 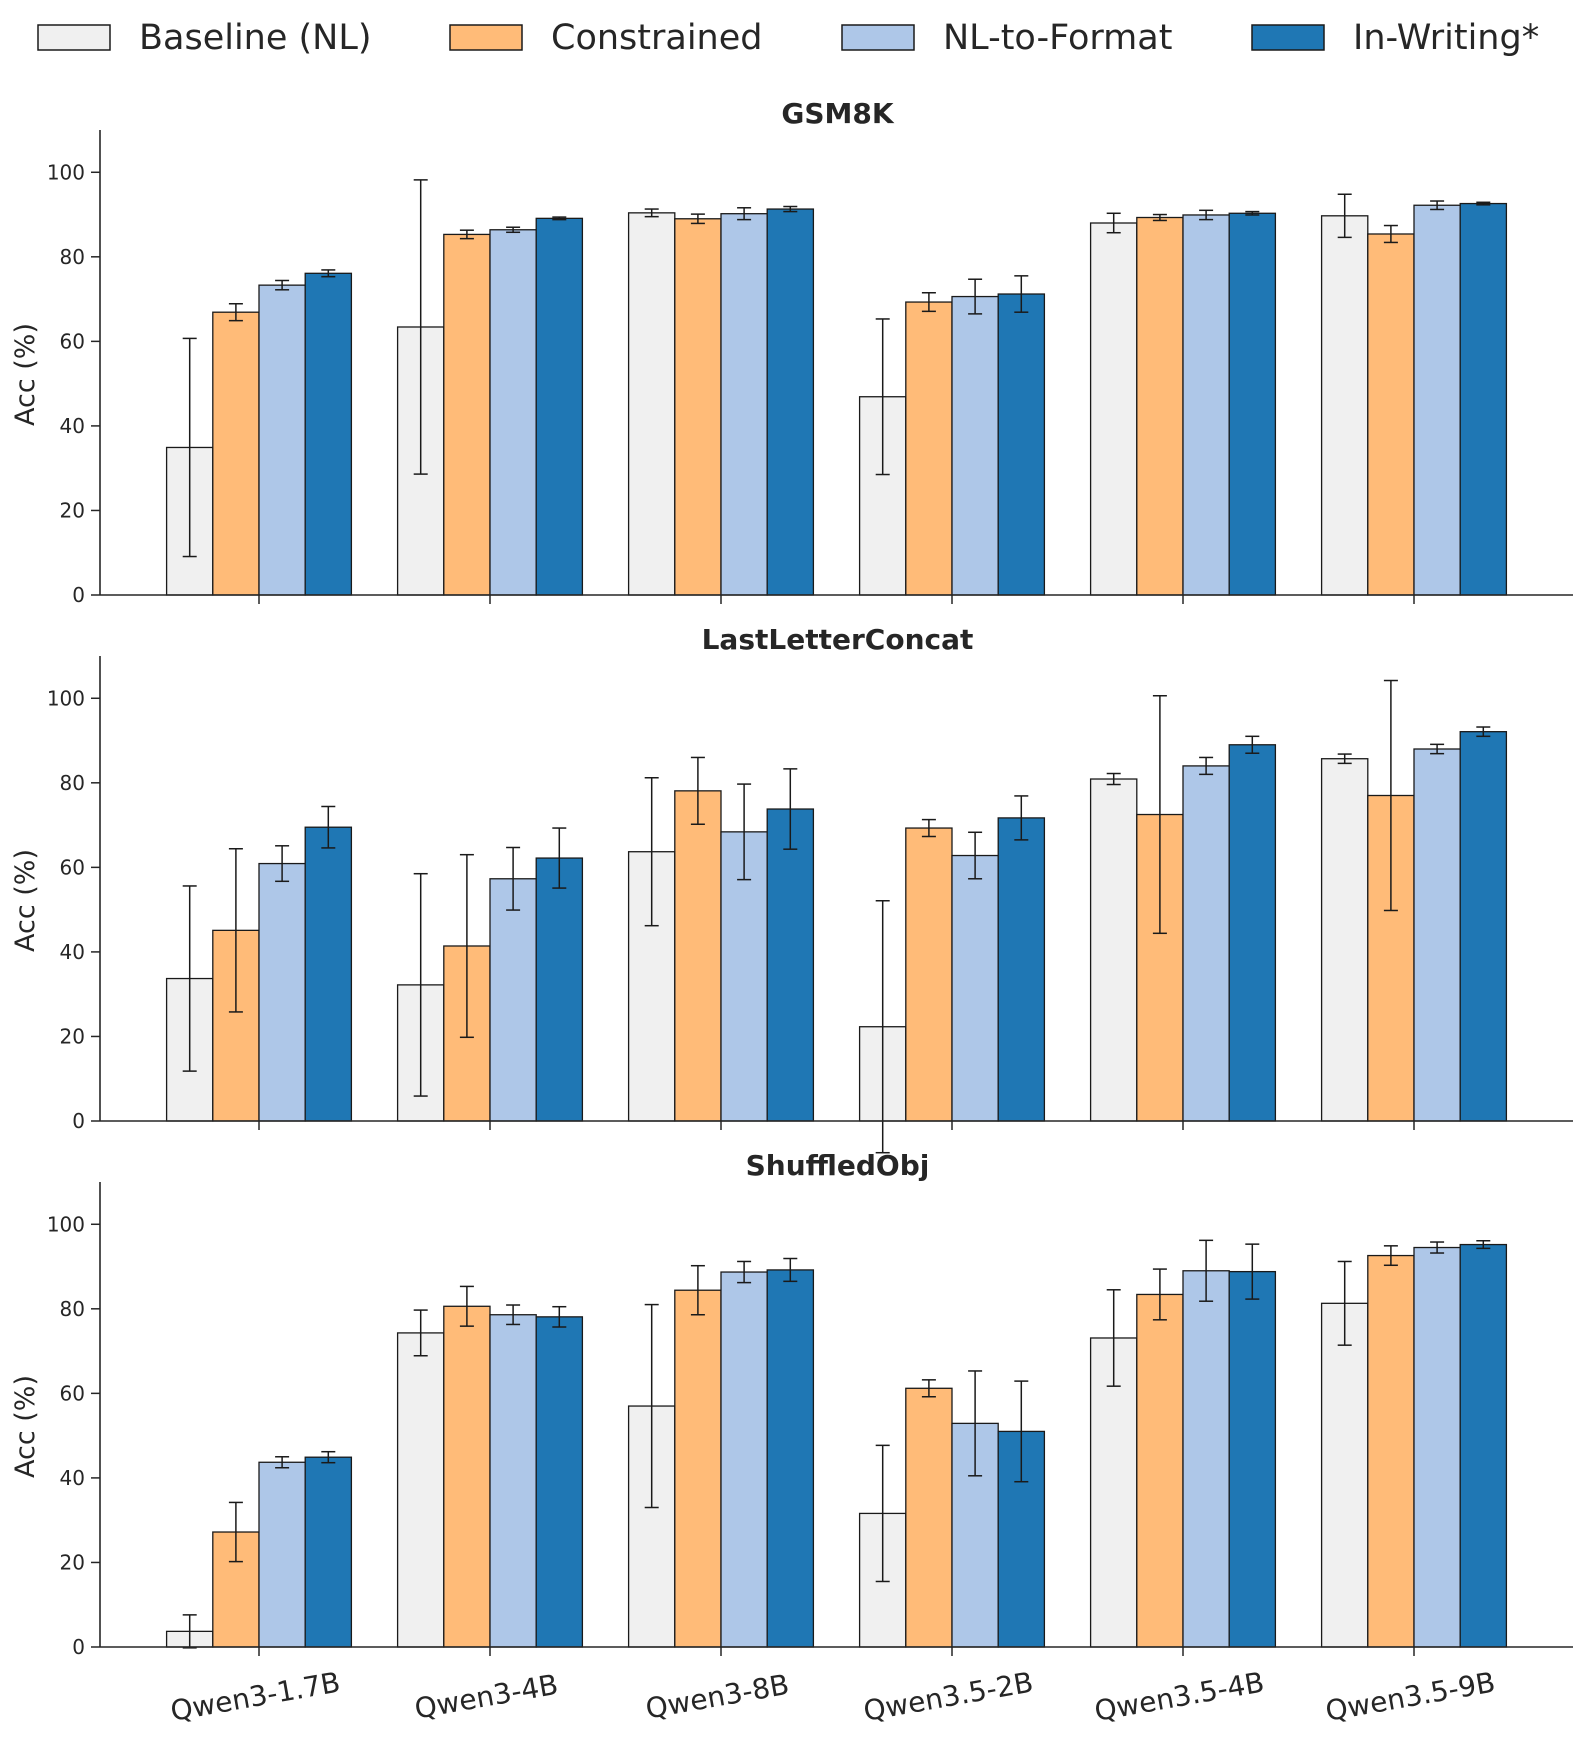 What do you see at coordinates (948, 1696) in the screenshot?
I see `x-tick-label: Qwen3.5-2B` at bounding box center [948, 1696].